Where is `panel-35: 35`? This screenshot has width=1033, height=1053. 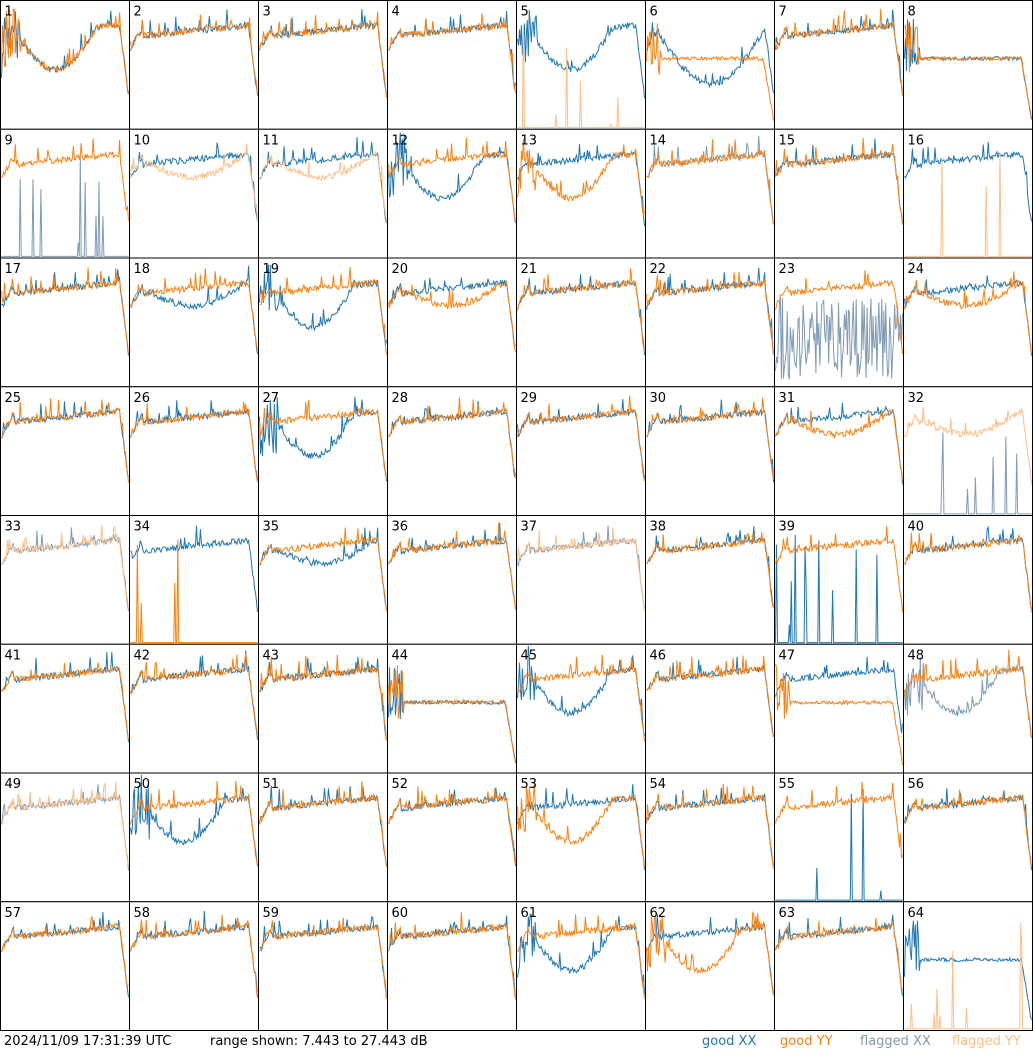
panel-35: 35 is located at coordinates (323, 580).